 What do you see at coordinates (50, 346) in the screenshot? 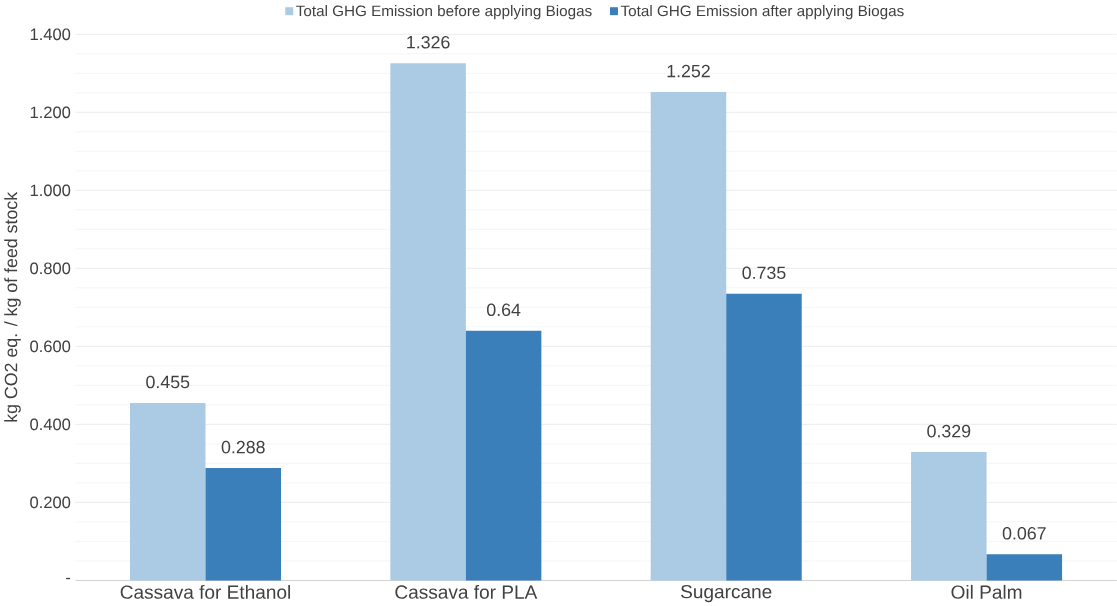
I see `y-tick-label: 0.600` at bounding box center [50, 346].